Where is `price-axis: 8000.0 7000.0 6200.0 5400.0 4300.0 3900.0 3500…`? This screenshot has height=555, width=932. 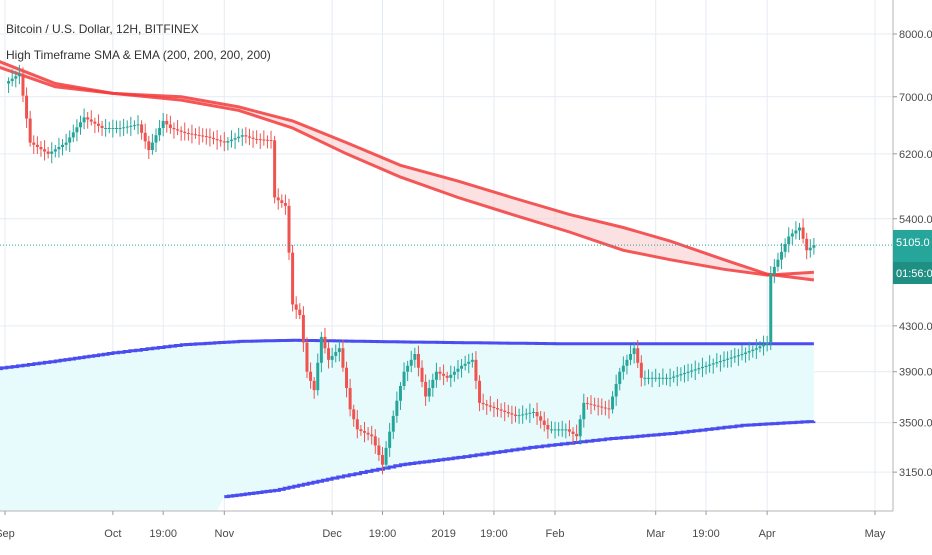 price-axis: 8000.0 7000.0 6200.0 5400.0 4300.0 3900.0 3500… is located at coordinates (912, 255).